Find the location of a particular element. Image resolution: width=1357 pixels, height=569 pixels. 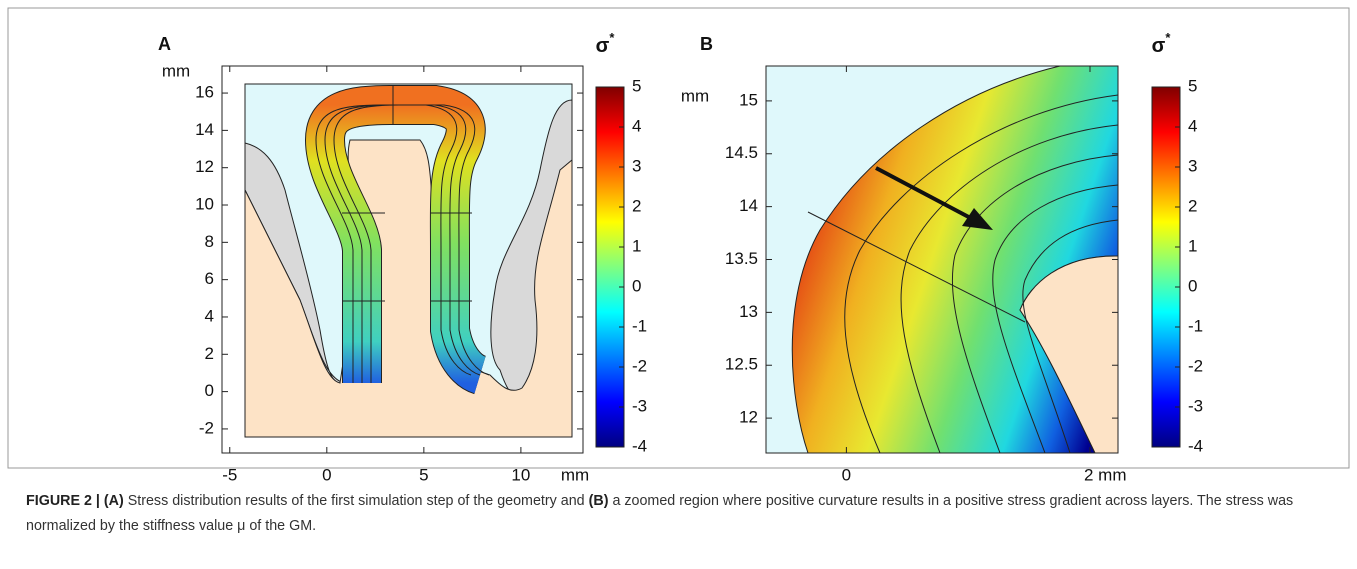

y-tick-label: 16 is located at coordinates (204, 92).